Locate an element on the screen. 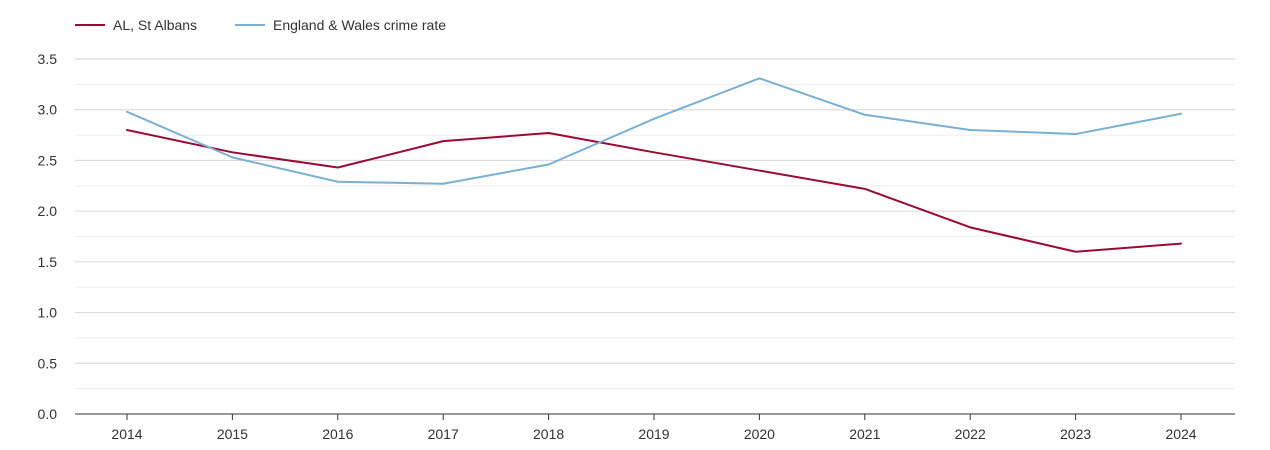  y-tick-label: 3.5 is located at coordinates (48, 59).